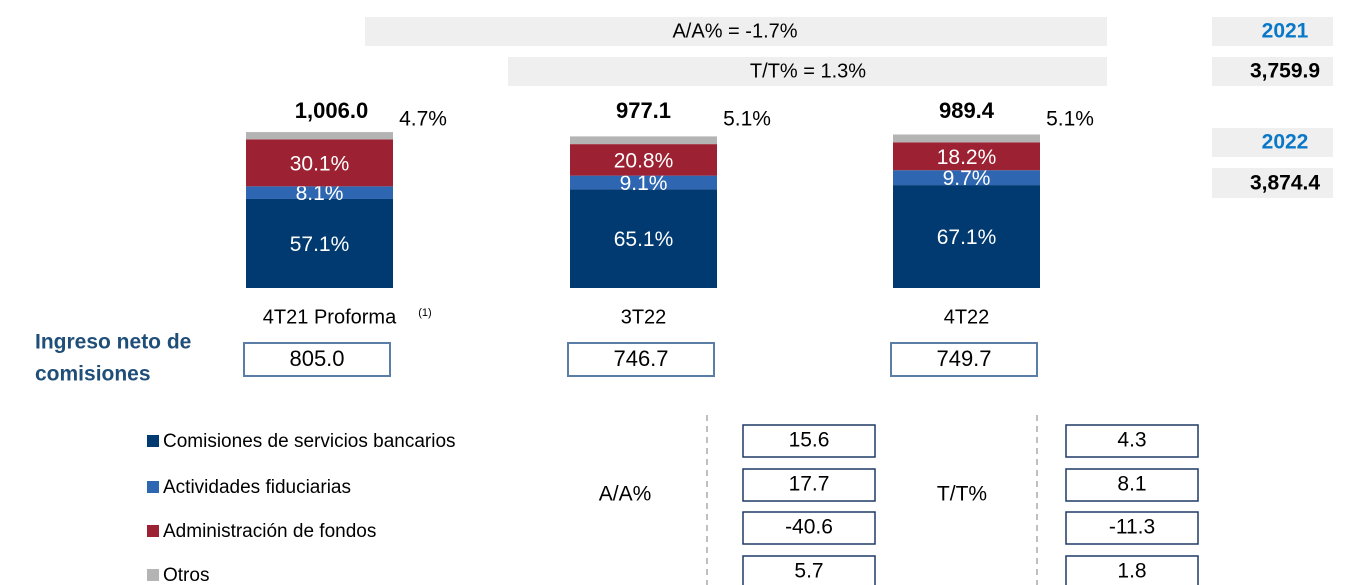 The width and height of the screenshot is (1350, 585). What do you see at coordinates (309, 441) in the screenshot?
I see `legend-label: Comisiones de servicios bancarios` at bounding box center [309, 441].